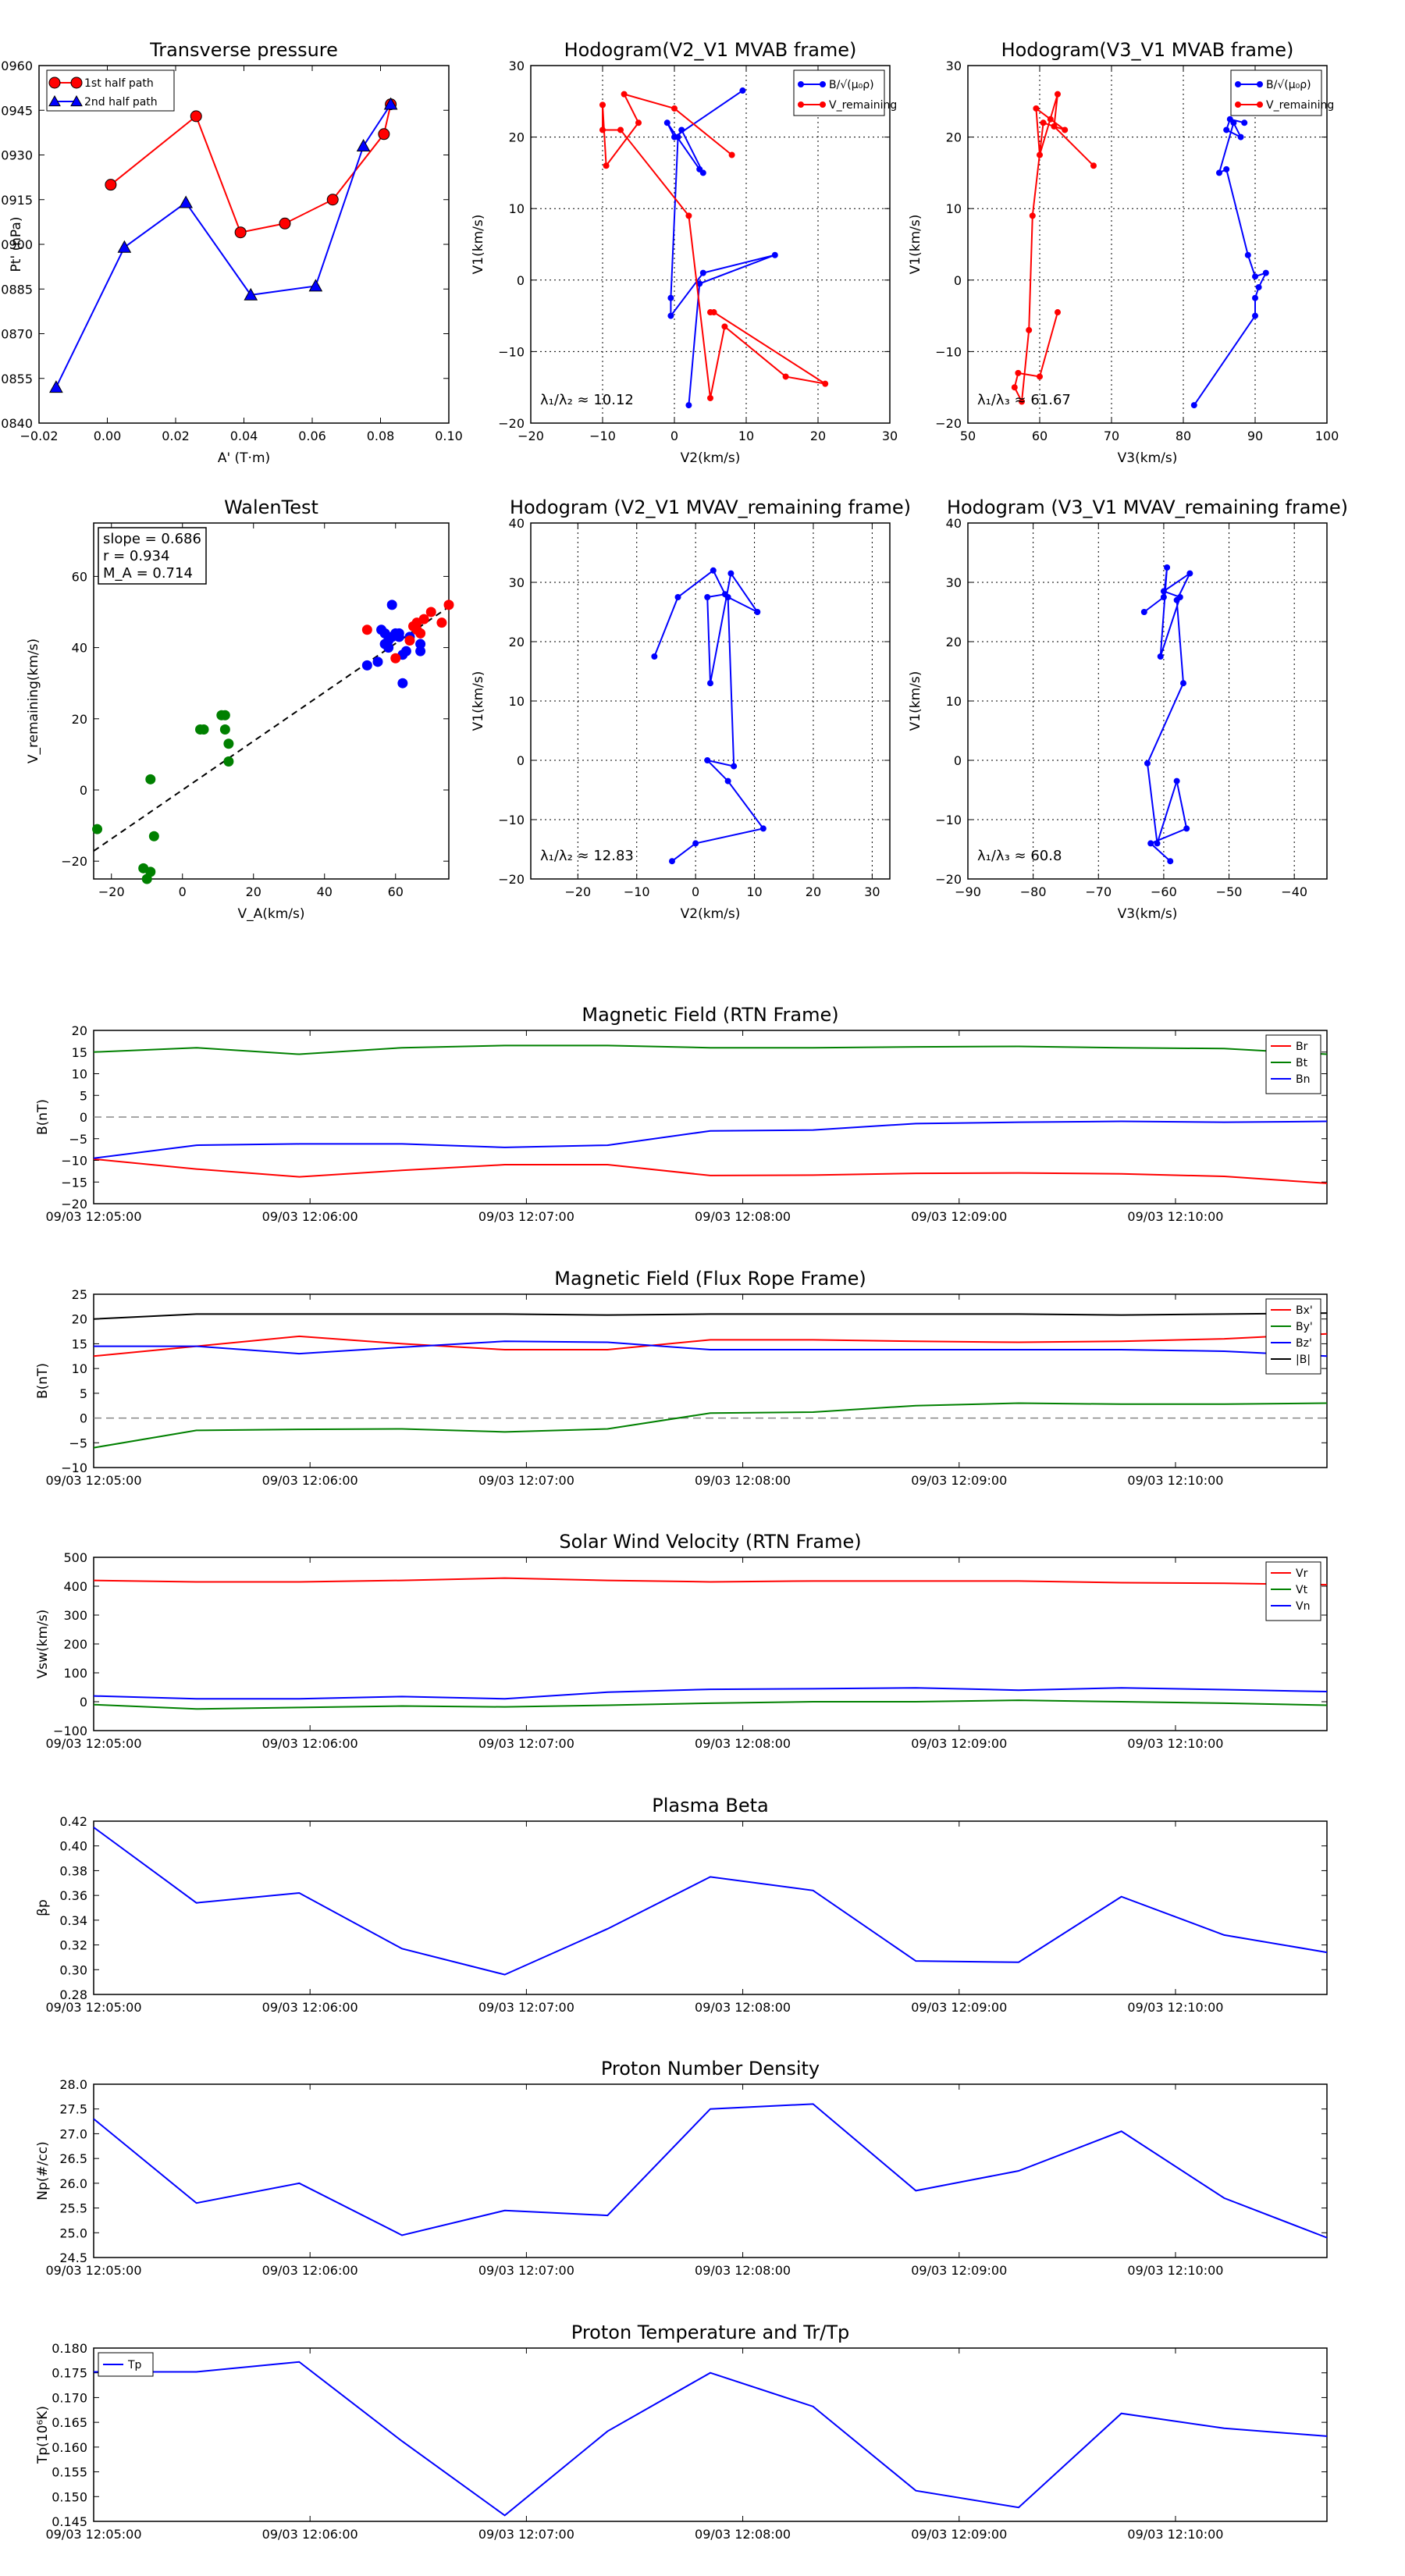  Describe the element at coordinates (69, 2373) in the screenshot. I see `y-tick-label: 0.175` at that location.